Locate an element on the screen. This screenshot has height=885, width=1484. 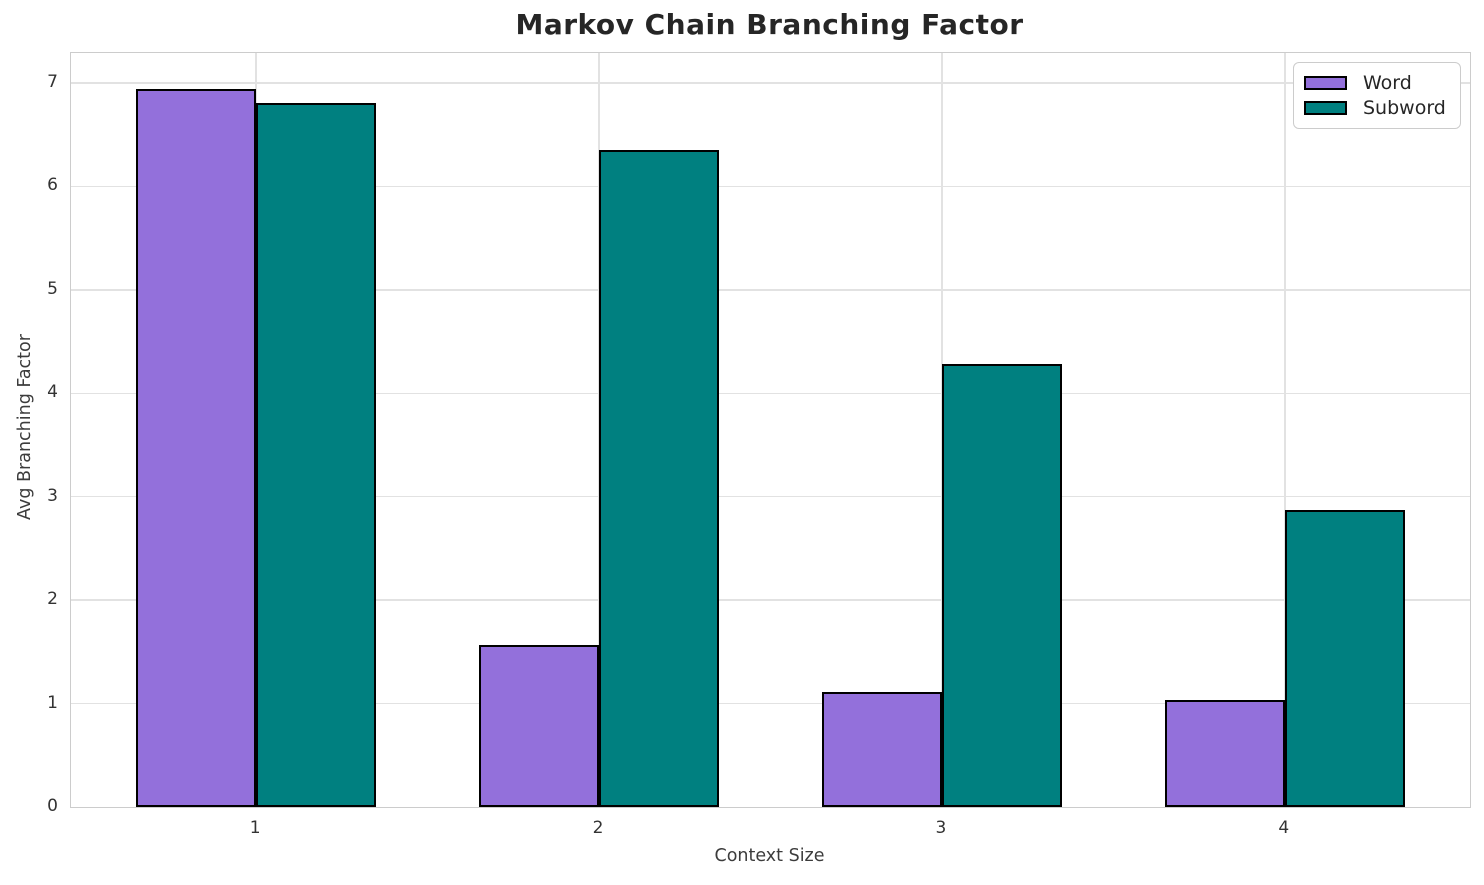
legend-swatch-word is located at coordinates (1325, 83).